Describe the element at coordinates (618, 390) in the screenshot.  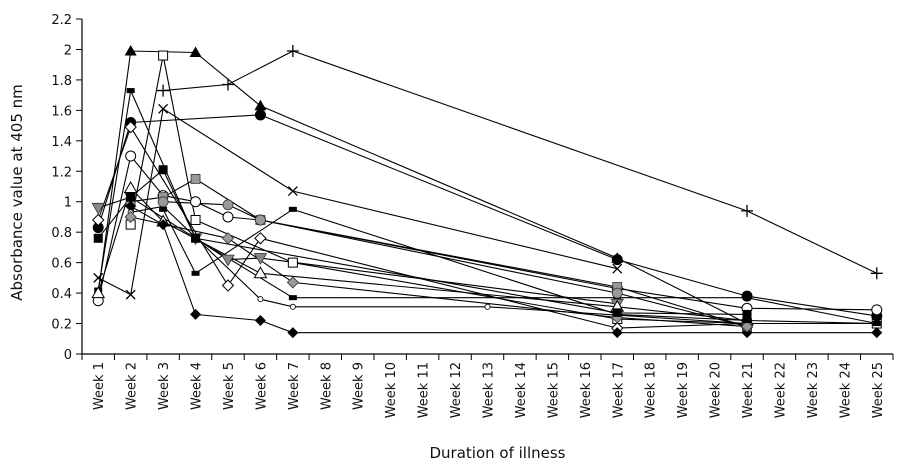
I see `x-tick-label: Week 17` at that location.